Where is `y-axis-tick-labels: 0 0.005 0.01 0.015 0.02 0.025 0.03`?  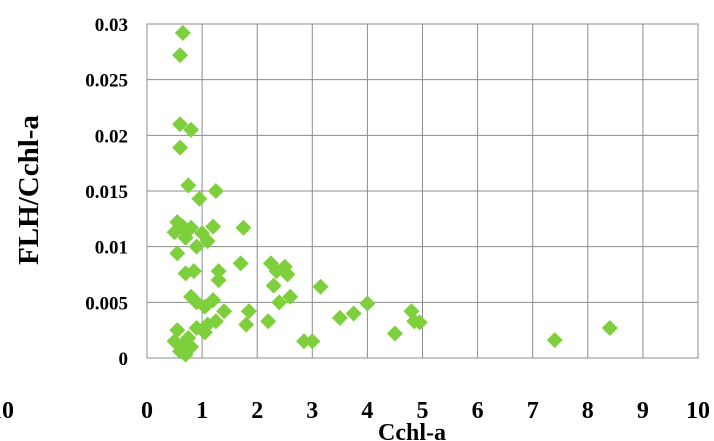
y-axis-tick-labels: 0 0.005 0.01 0.015 0.02 0.025 0.03 is located at coordinates (106, 192).